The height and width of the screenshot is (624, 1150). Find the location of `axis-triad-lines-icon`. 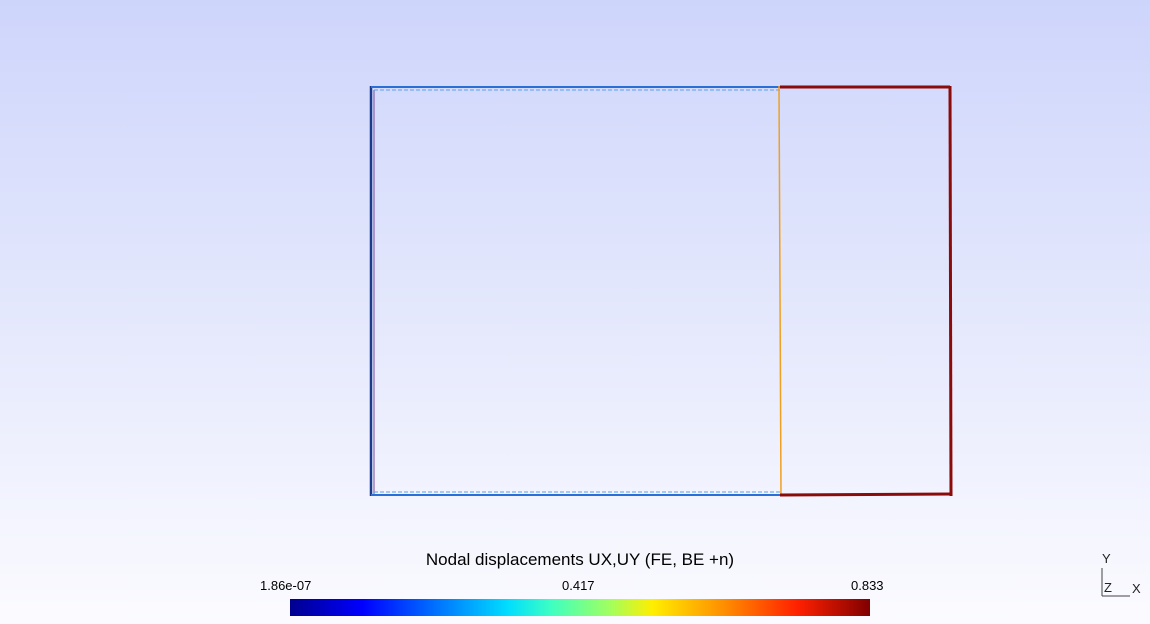

axis-triad-lines-icon is located at coordinates (1115, 582).